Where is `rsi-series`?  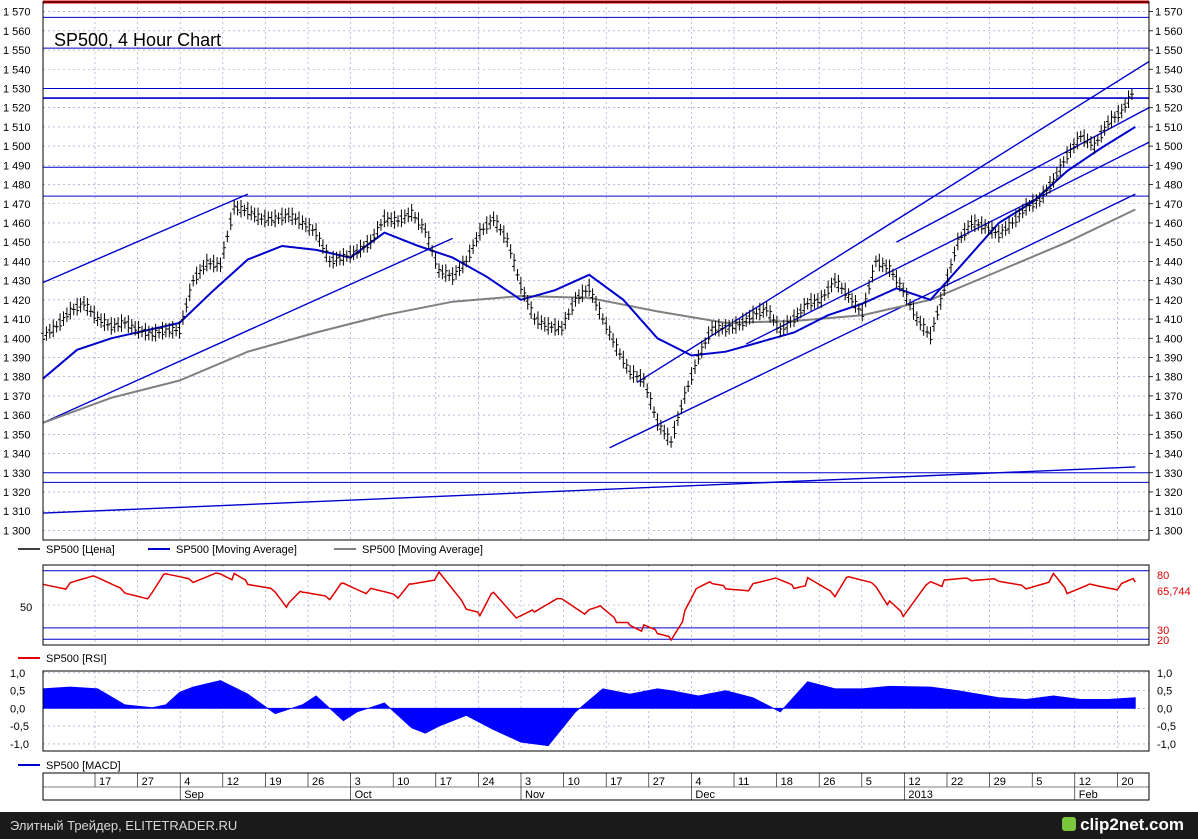 rsi-series is located at coordinates (589, 606).